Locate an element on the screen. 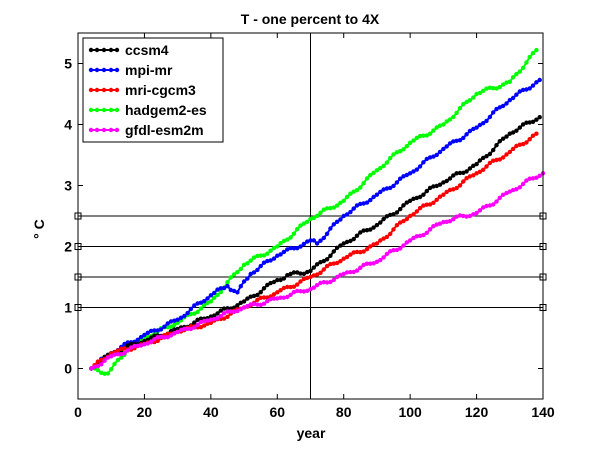 Image resolution: width=600 pixels, height=455 pixels. x-tick-label: 120 is located at coordinates (477, 412).